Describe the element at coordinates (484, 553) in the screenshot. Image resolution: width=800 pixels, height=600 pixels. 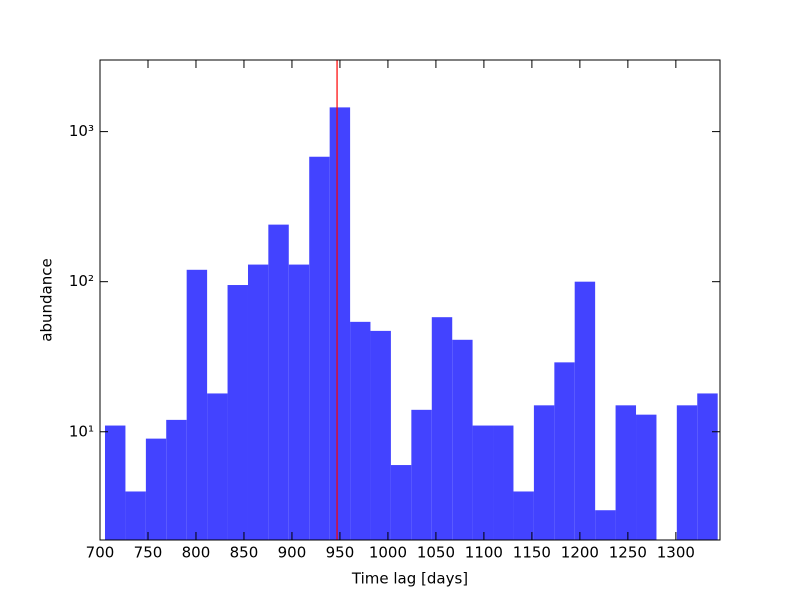
I see `x-tick-label: 1100` at that location.